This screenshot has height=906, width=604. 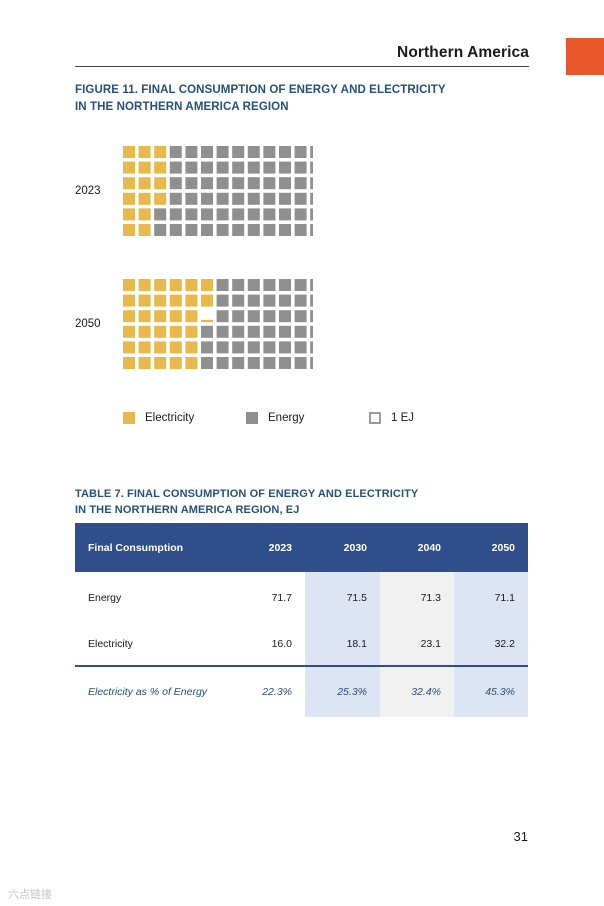 I want to click on figure-title-line-2: IN THE NORTHERN AMERICA REGION, so click(x=182, y=107).